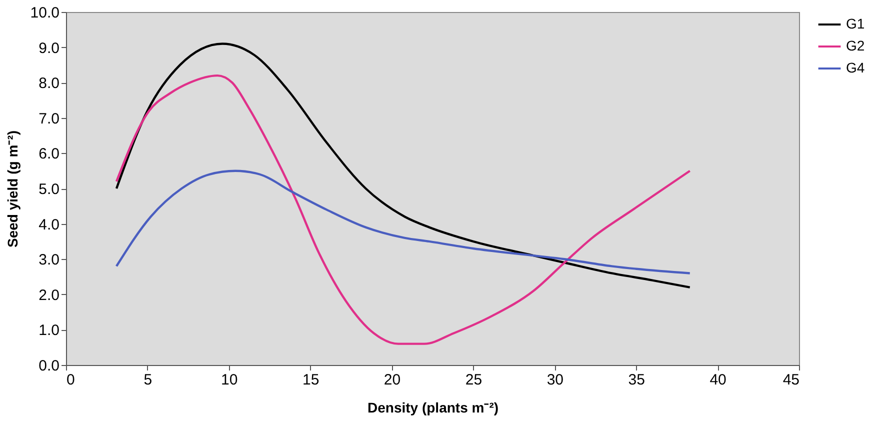 The height and width of the screenshot is (426, 879). What do you see at coordinates (49, 154) in the screenshot?
I see `y-tick-label: 6.0` at bounding box center [49, 154].